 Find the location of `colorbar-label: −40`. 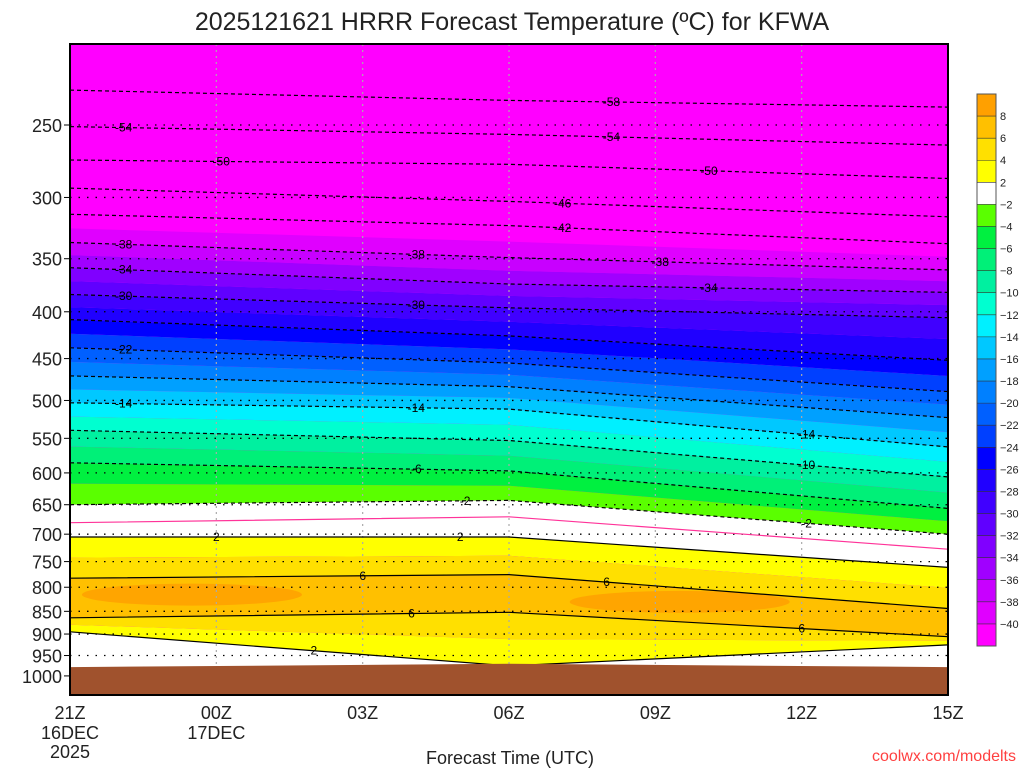

colorbar-label: −40 is located at coordinates (1009, 625).